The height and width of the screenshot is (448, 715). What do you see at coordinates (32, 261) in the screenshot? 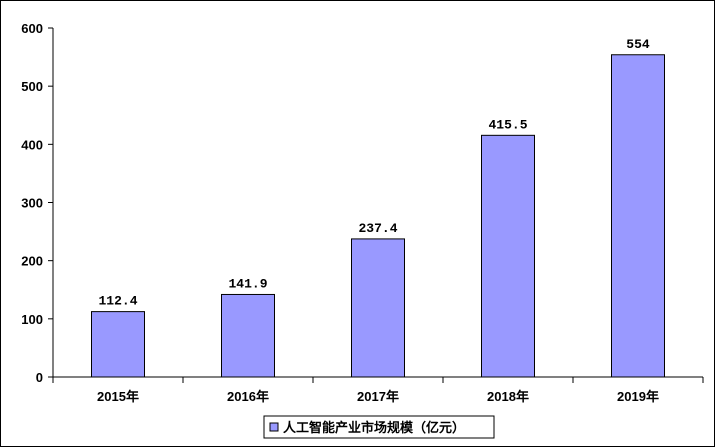
I see `y-tick-label: 200` at bounding box center [32, 261].